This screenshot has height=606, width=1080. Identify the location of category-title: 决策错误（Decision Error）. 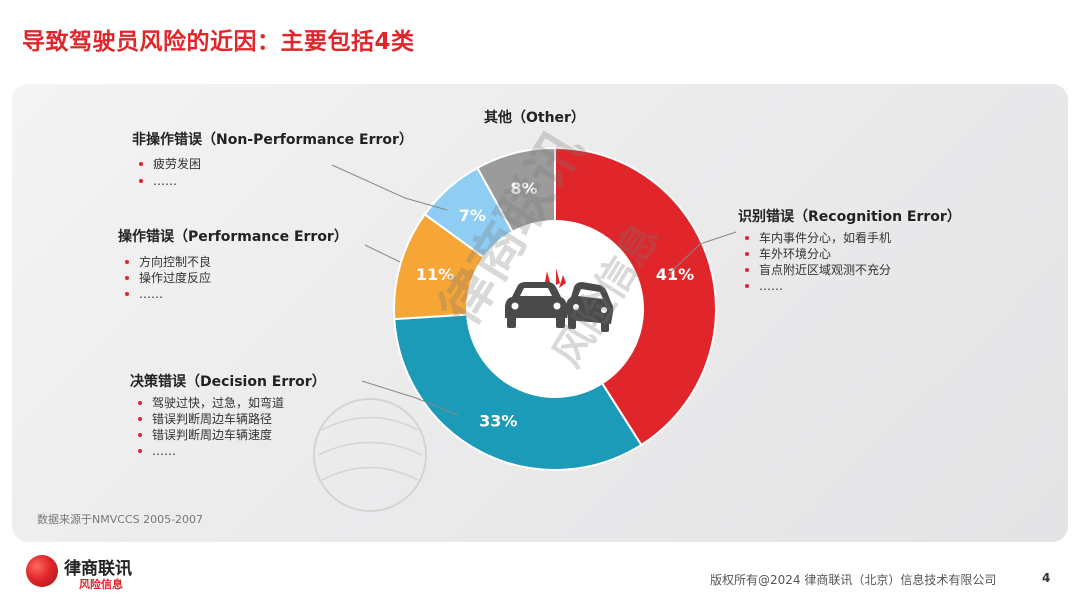
(228, 381).